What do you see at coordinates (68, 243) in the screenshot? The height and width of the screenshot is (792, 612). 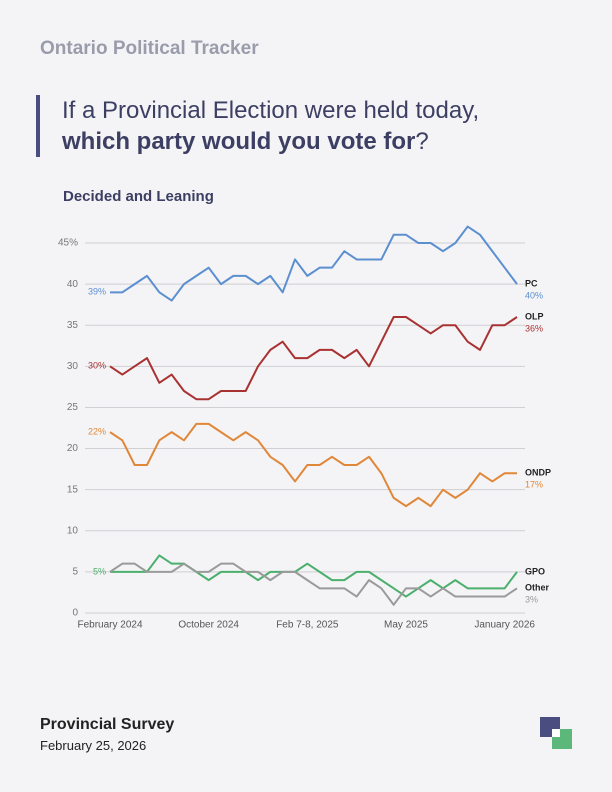 I see `y-tick-label: 45%` at bounding box center [68, 243].